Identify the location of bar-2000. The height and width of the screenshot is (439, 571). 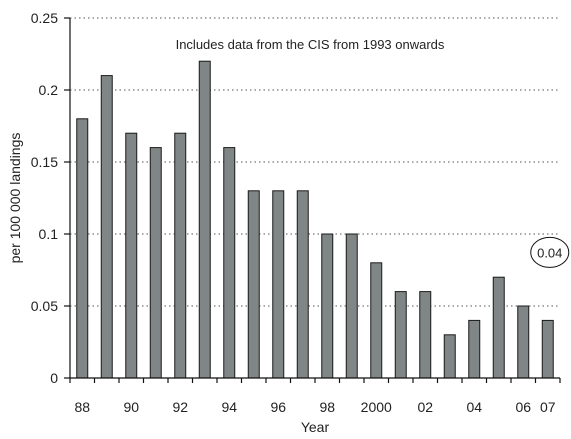
(376, 320).